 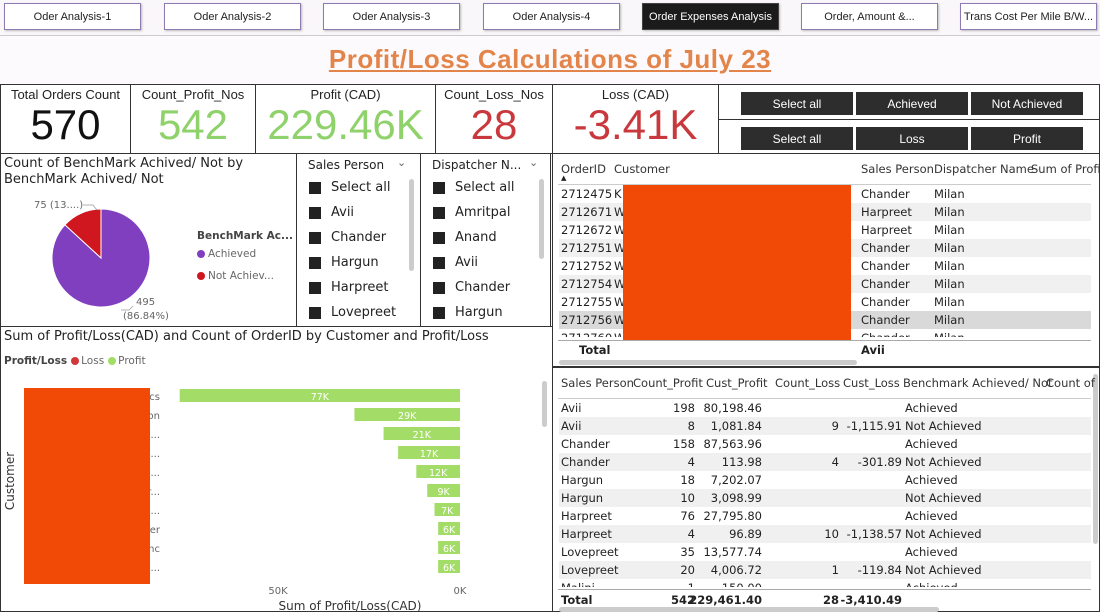 I want to click on profit-loss-profit-button: Profit, so click(x=1027, y=138).